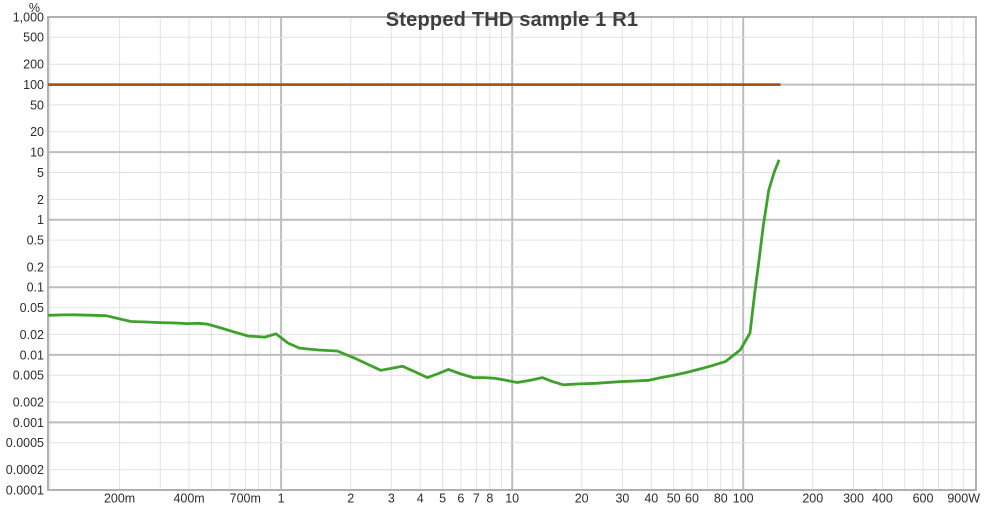 The image size is (1000, 514). Describe the element at coordinates (188, 498) in the screenshot. I see `x-tick-label: 400m` at that location.